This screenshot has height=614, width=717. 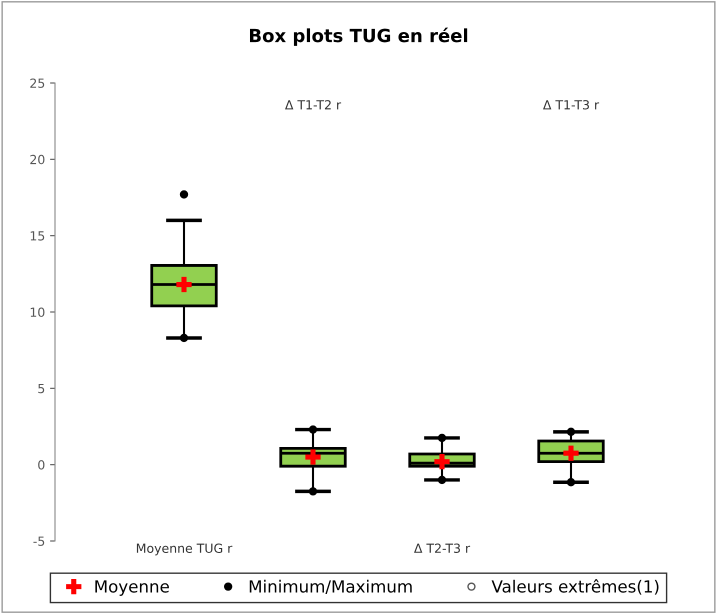 What do you see at coordinates (575, 587) in the screenshot?
I see `legend-label: Valeurs extrêmes(1)` at bounding box center [575, 587].